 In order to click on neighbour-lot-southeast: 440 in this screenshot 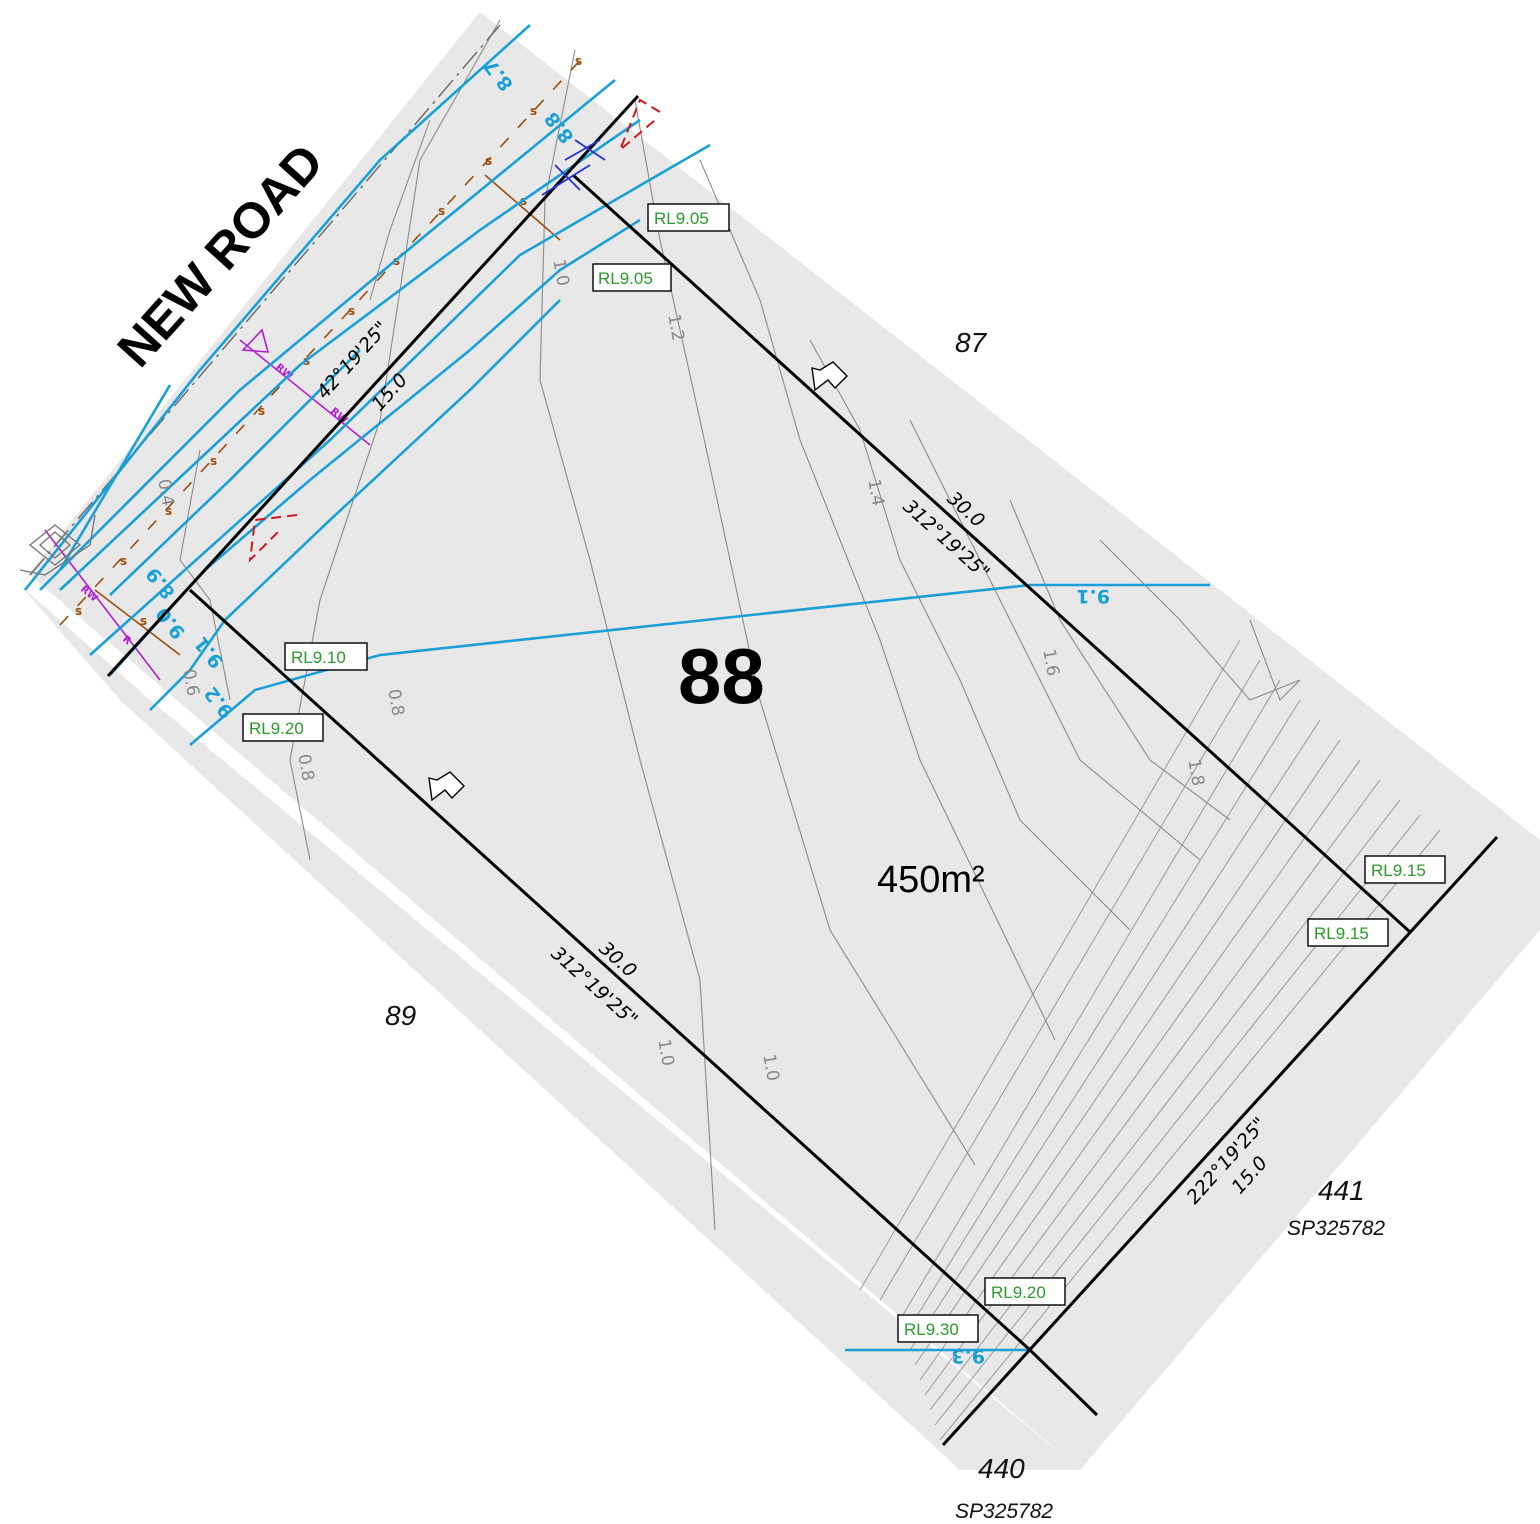, I will do `click(1001, 1468)`.